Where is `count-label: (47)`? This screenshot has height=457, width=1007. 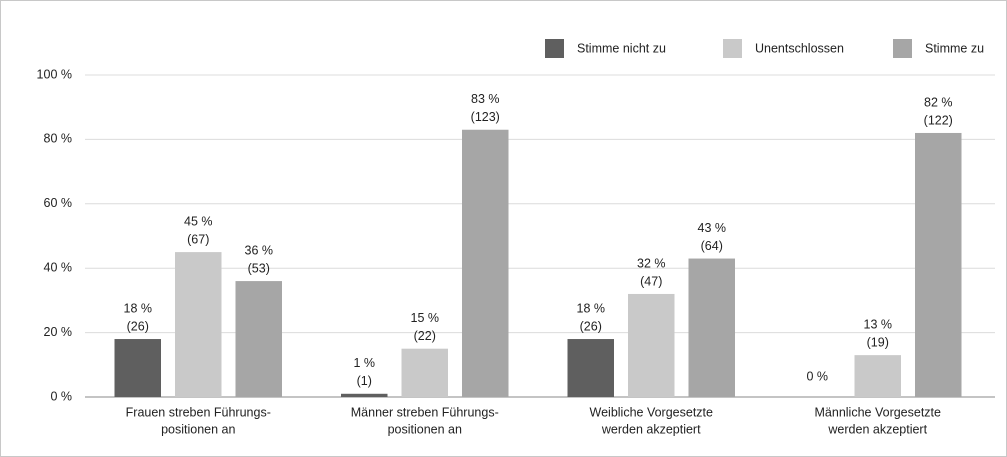
count-label: (47) is located at coordinates (651, 281).